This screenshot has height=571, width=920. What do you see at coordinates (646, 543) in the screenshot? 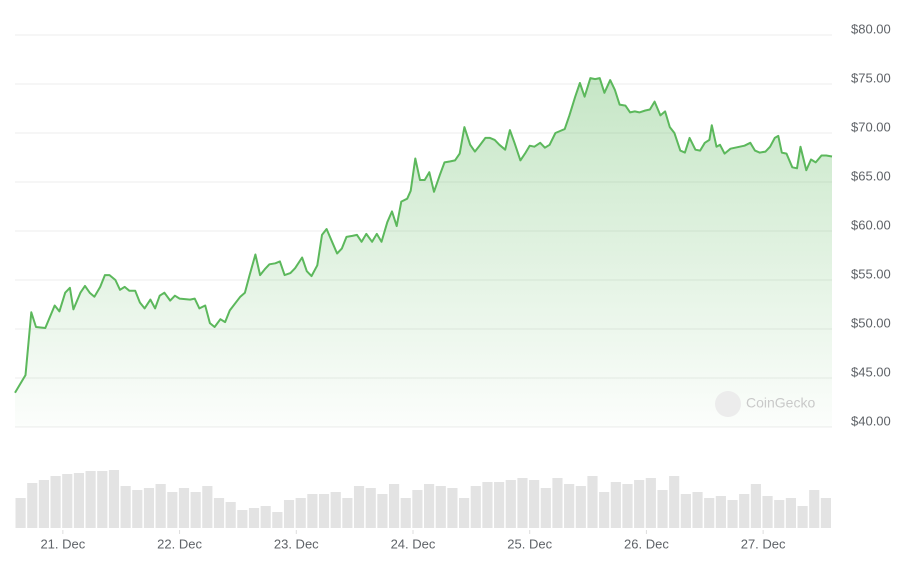
I see `x-tick-label: 26. Dec` at bounding box center [646, 543].